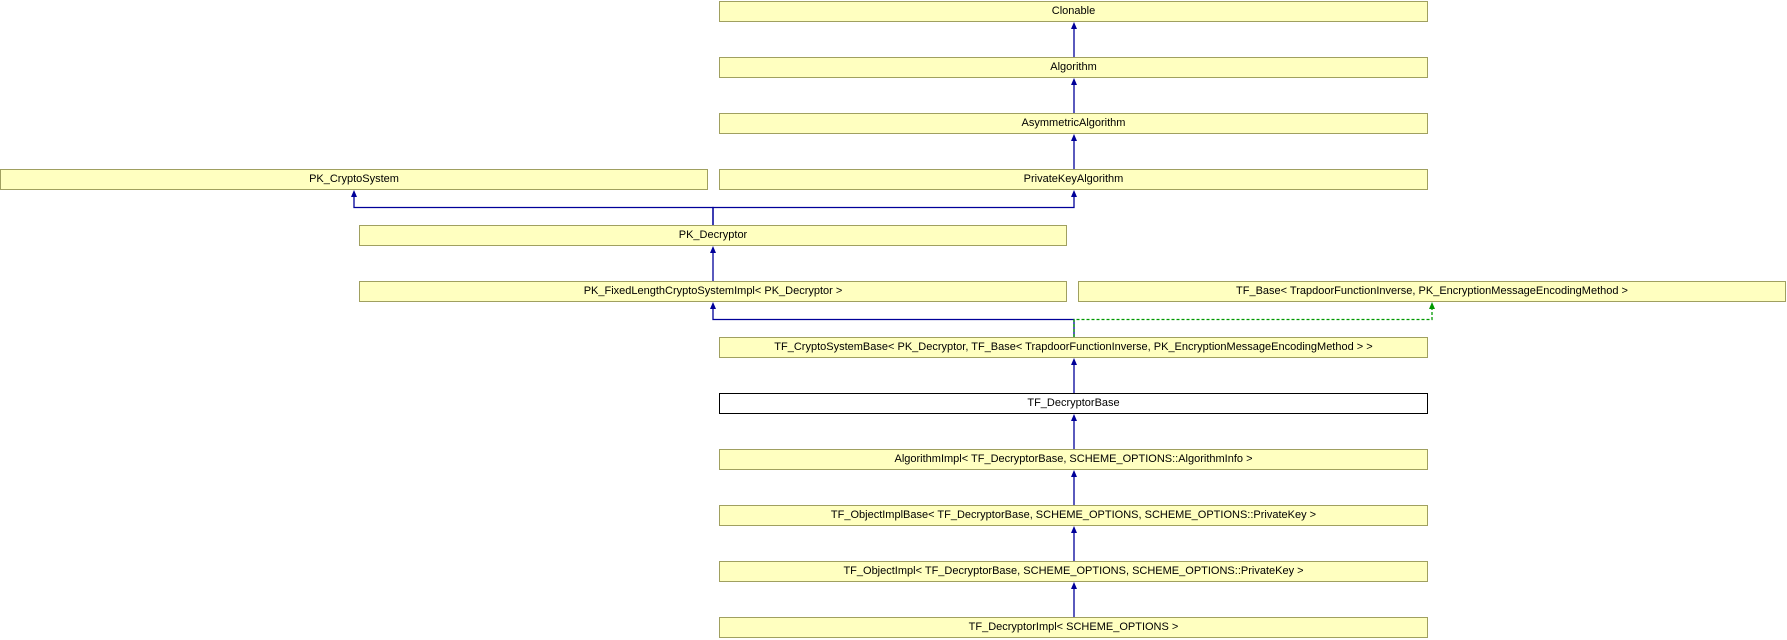 The width and height of the screenshot is (1787, 640). I want to click on edge-privkey-to-asymmetric, so click(1074, 151).